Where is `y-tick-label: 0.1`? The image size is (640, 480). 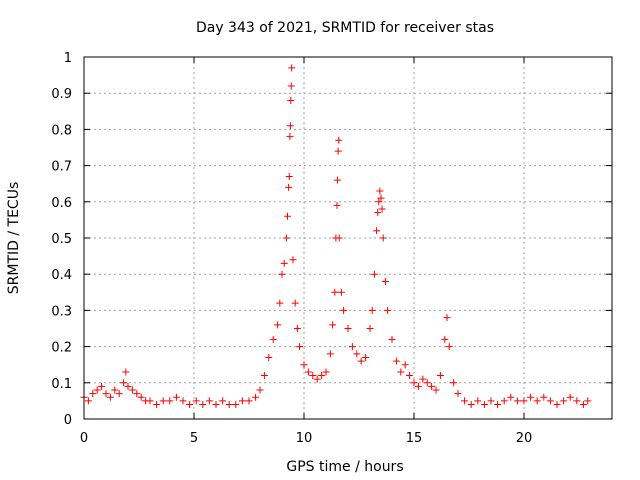
y-tick-label: 0.1 is located at coordinates (61, 384).